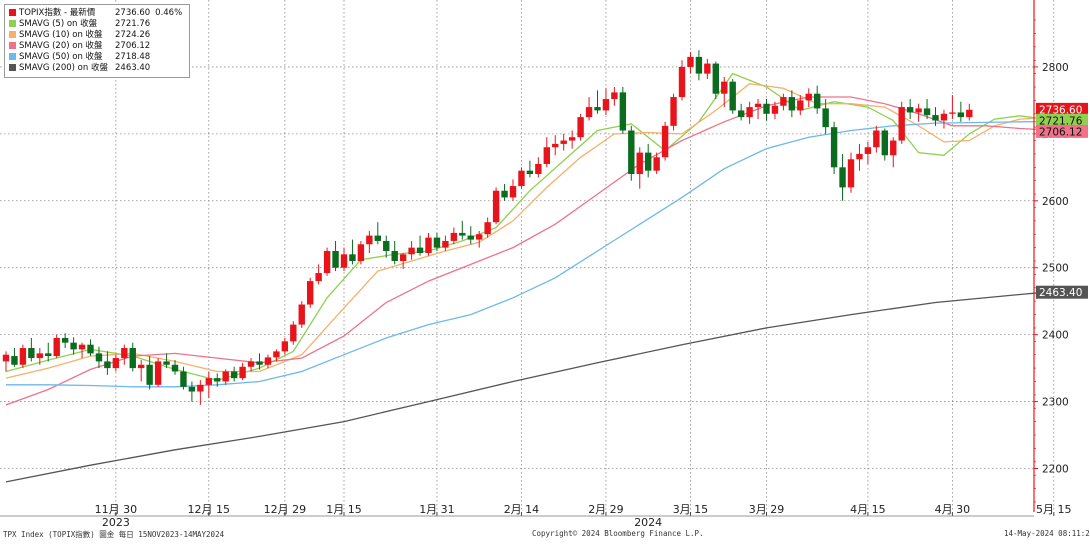  I want to click on year-label: 2023, so click(116, 522).